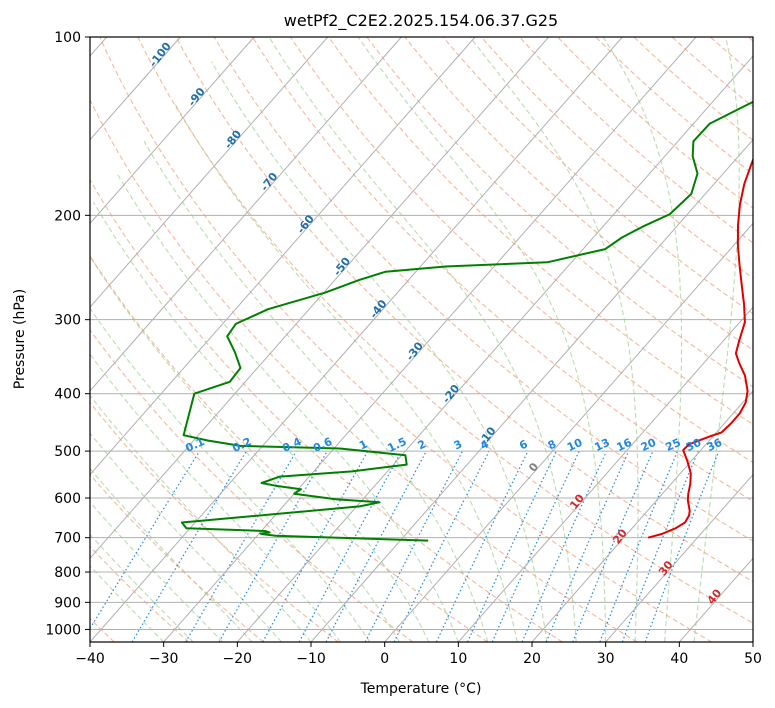 The width and height of the screenshot is (775, 708). Describe the element at coordinates (625, 445) in the screenshot. I see `mixing-ratio-label: 16` at that location.